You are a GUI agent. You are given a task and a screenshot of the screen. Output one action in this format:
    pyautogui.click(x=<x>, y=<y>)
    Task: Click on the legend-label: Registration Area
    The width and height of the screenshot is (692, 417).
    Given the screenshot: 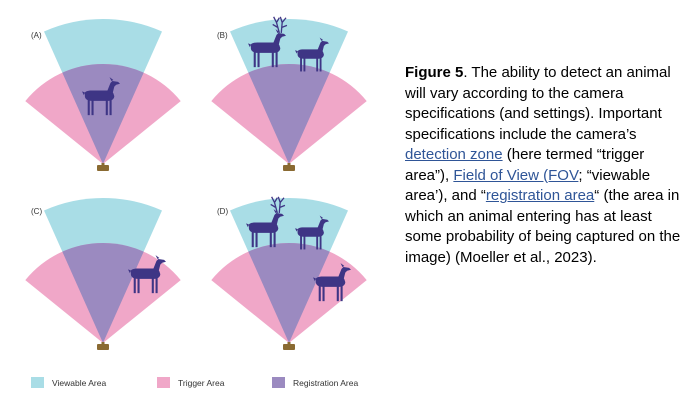 What is the action you would take?
    pyautogui.click(x=325, y=383)
    